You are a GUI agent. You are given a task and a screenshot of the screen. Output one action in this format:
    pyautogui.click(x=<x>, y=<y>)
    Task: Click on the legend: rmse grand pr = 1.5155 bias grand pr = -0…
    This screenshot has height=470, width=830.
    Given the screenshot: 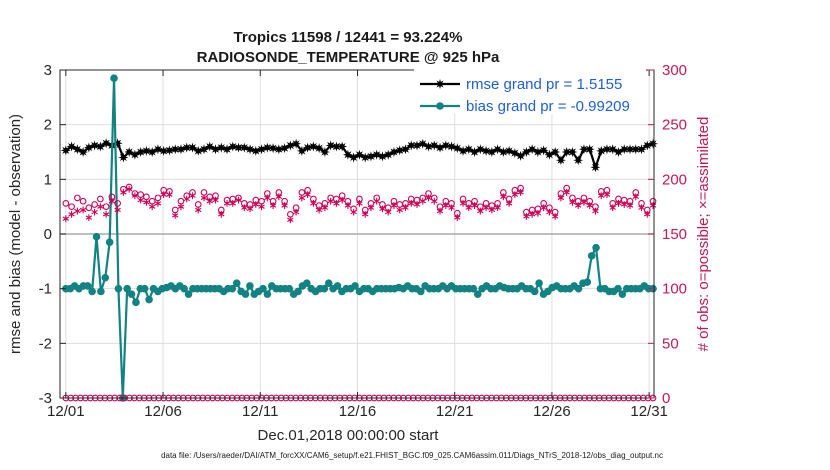 What is the action you would take?
    pyautogui.click(x=530, y=91)
    